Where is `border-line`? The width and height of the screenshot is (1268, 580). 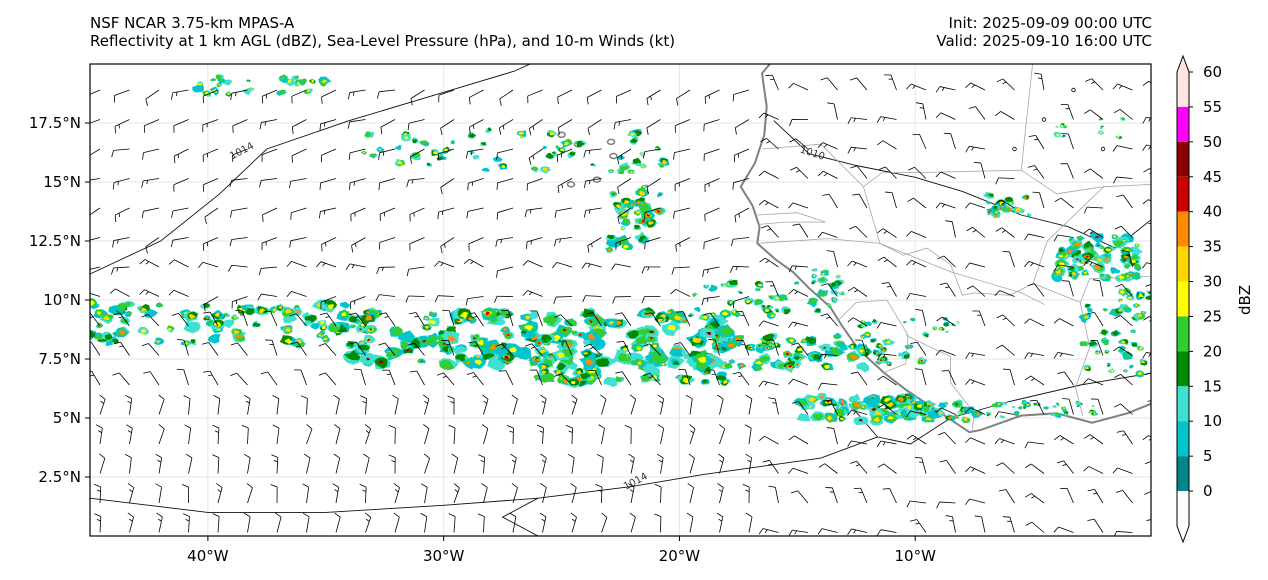
border-line is located at coordinates (962, 274).